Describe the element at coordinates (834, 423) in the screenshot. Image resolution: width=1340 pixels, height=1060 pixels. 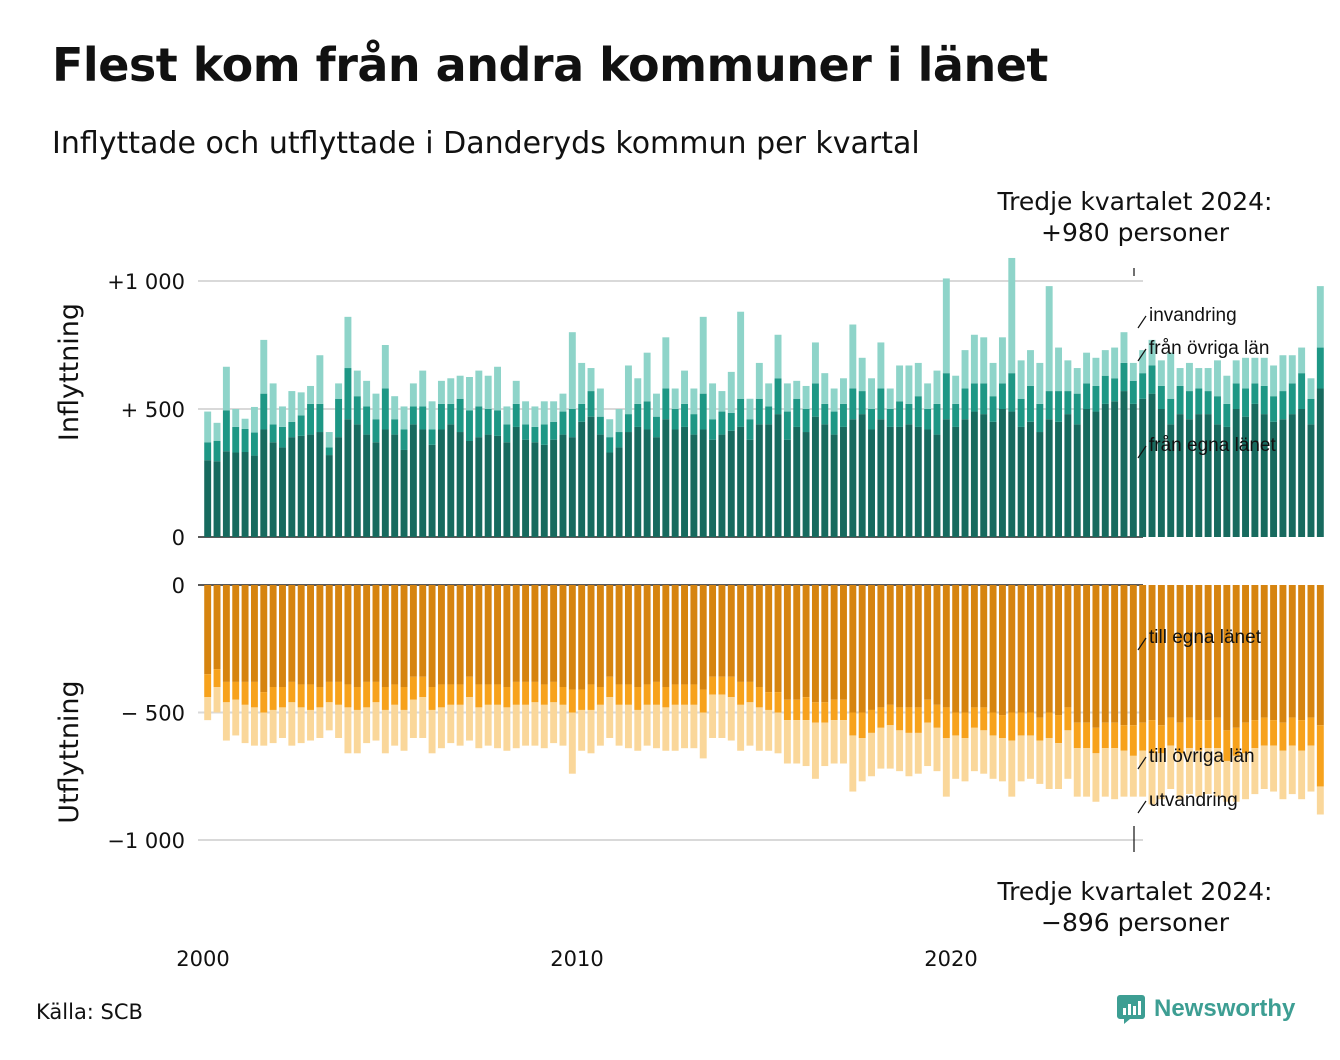
I see `bar-in-s1-q67` at that location.